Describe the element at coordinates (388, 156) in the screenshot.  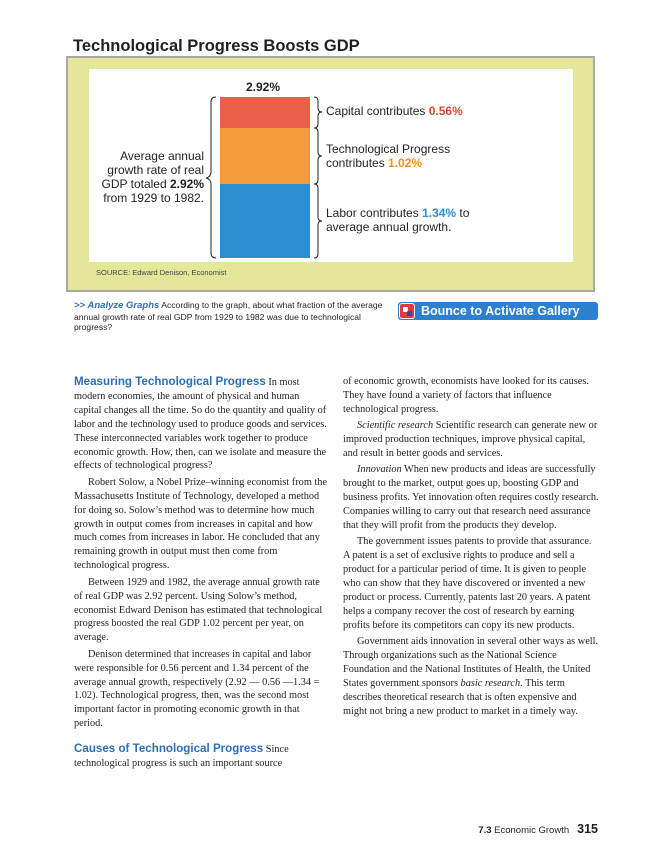
I see `technology-label: Technological Progress contributes 1.02%` at that location.